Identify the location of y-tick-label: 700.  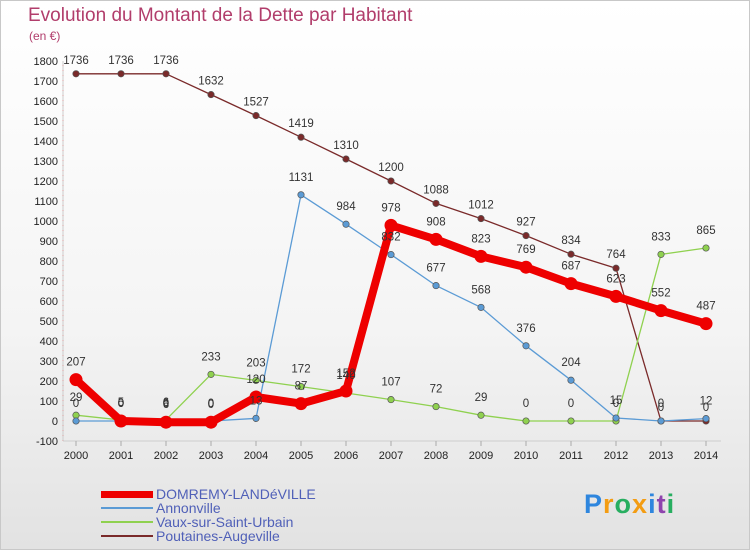
(49, 282).